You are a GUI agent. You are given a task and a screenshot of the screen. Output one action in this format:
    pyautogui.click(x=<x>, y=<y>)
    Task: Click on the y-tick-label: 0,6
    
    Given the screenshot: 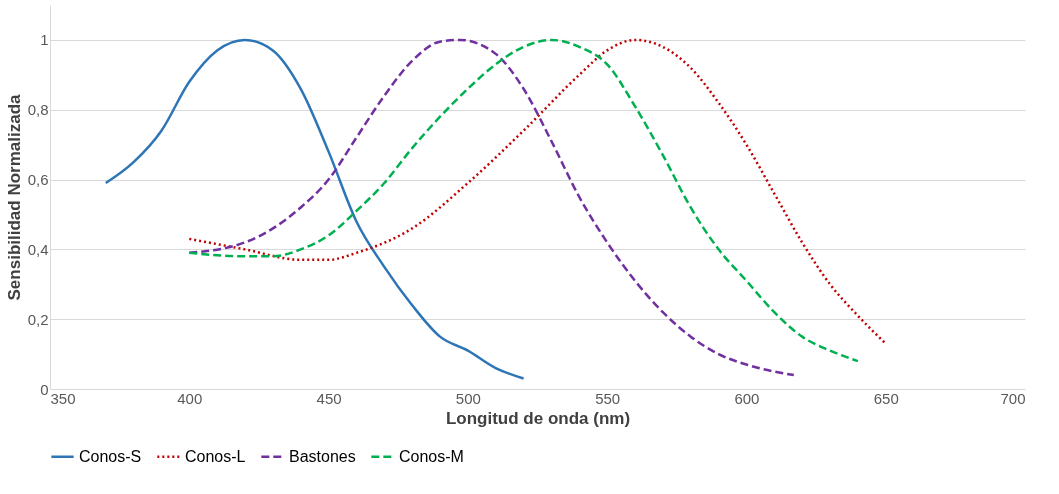 What is the action you would take?
    pyautogui.click(x=38, y=180)
    